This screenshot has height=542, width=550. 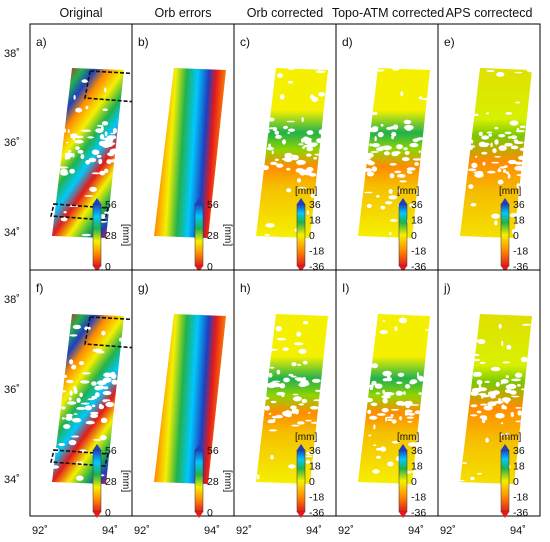 I want to click on panel-label: c), so click(x=245, y=42).